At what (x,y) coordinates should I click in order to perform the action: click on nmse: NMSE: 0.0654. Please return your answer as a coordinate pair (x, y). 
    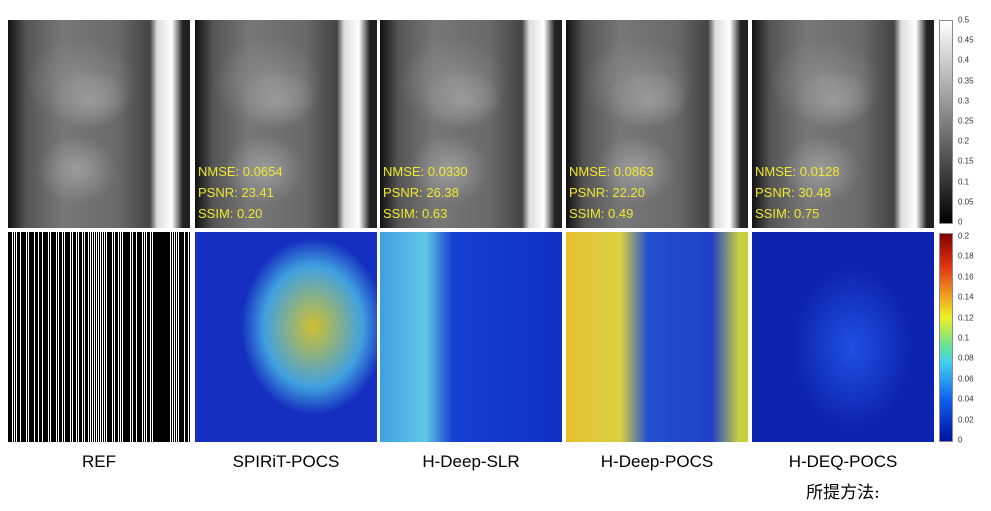
    Looking at the image, I should click on (240, 171).